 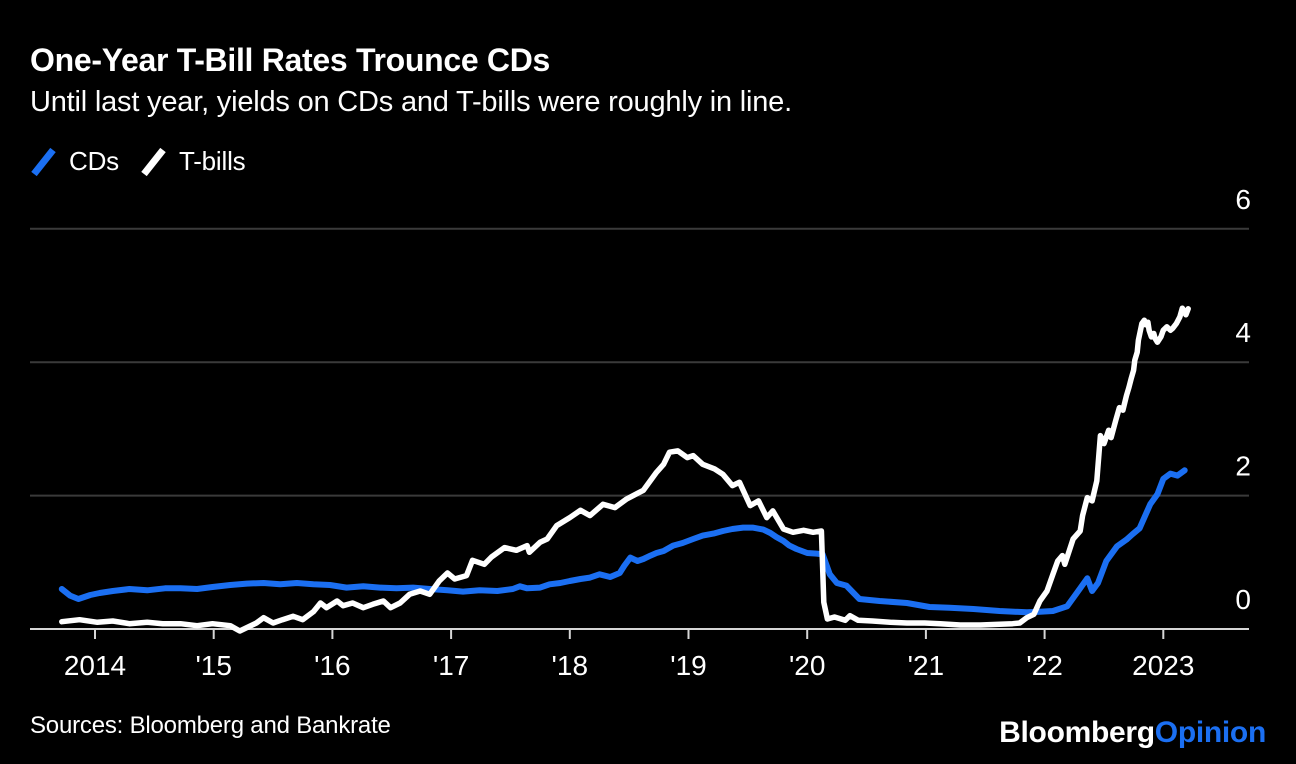 I want to click on legend-item-tbills: T-bills, so click(x=193, y=161).